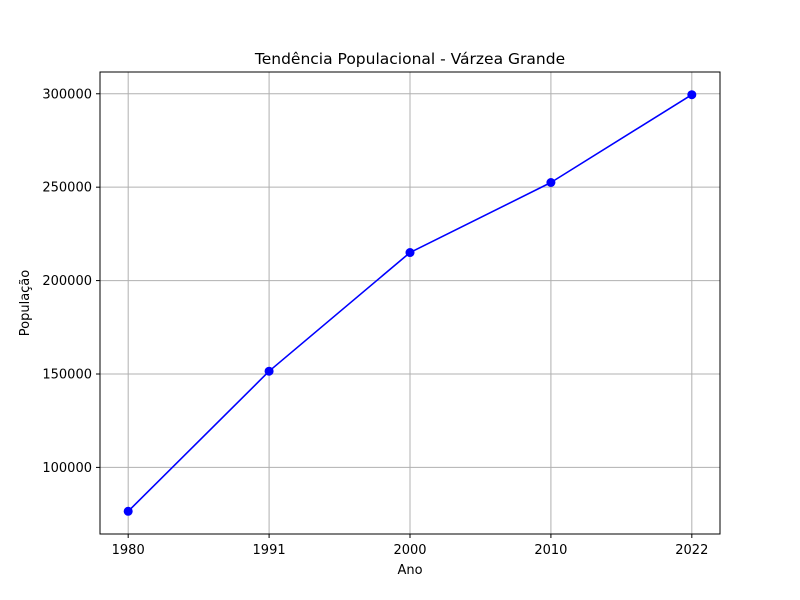 The height and width of the screenshot is (600, 800). Describe the element at coordinates (128, 550) in the screenshot. I see `x-tick-label: 1980` at that location.